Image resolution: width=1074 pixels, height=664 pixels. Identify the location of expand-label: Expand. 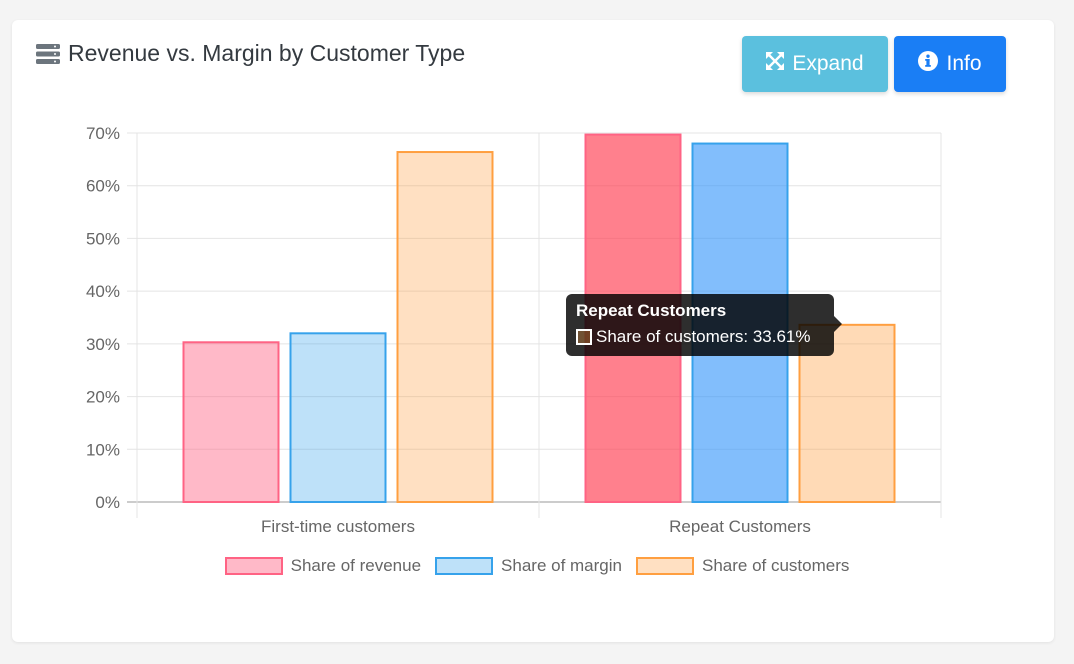
(828, 63).